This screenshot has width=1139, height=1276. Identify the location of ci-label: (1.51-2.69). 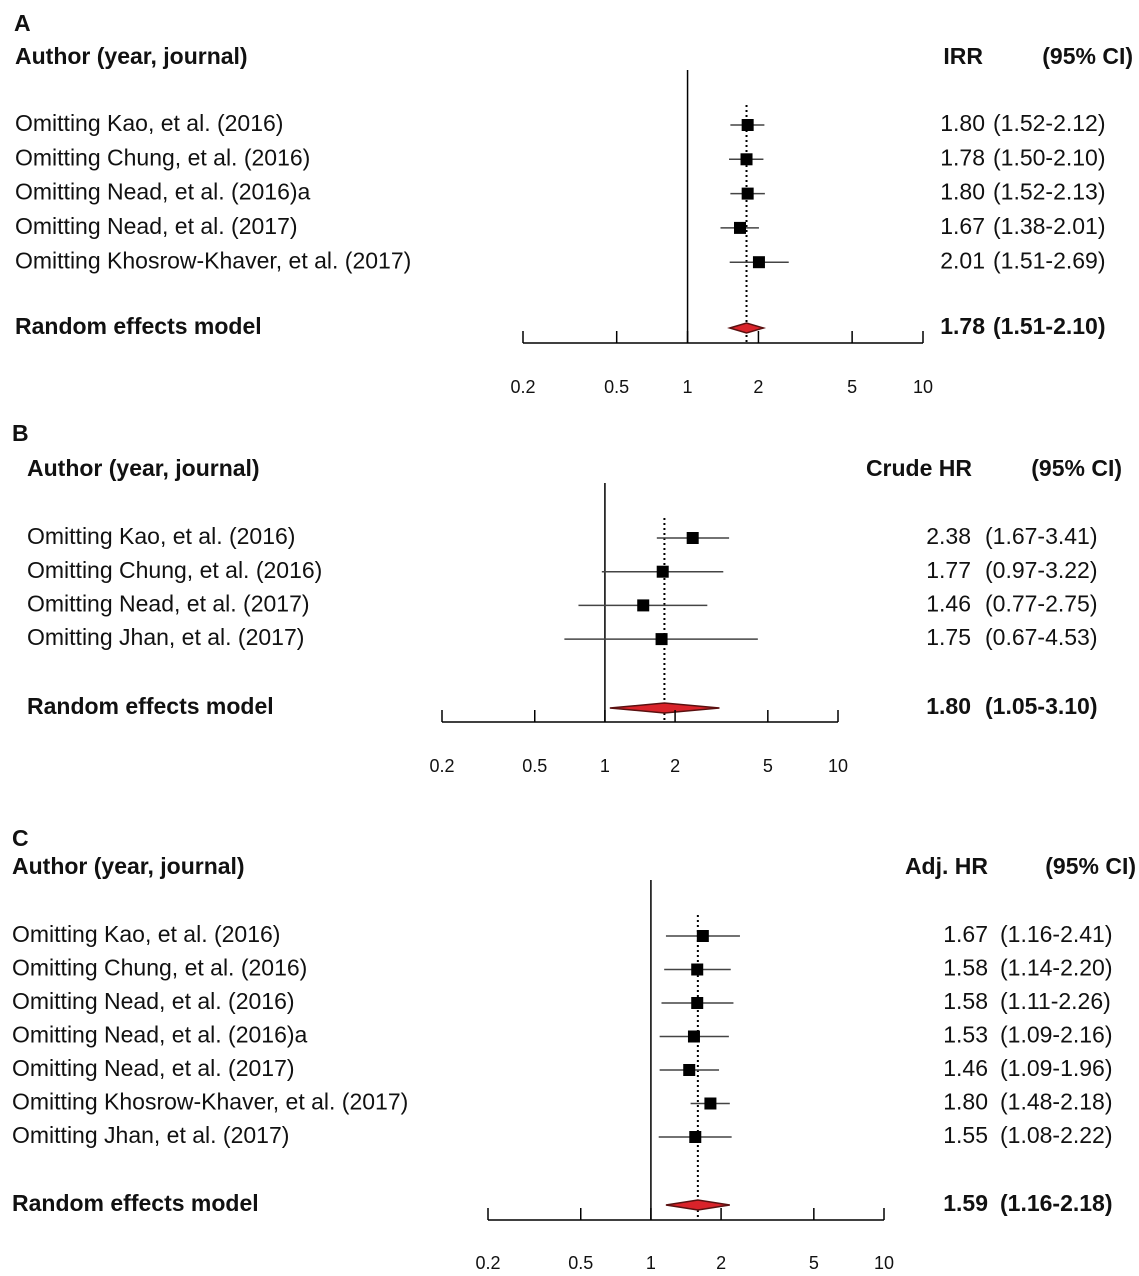
(1049, 260).